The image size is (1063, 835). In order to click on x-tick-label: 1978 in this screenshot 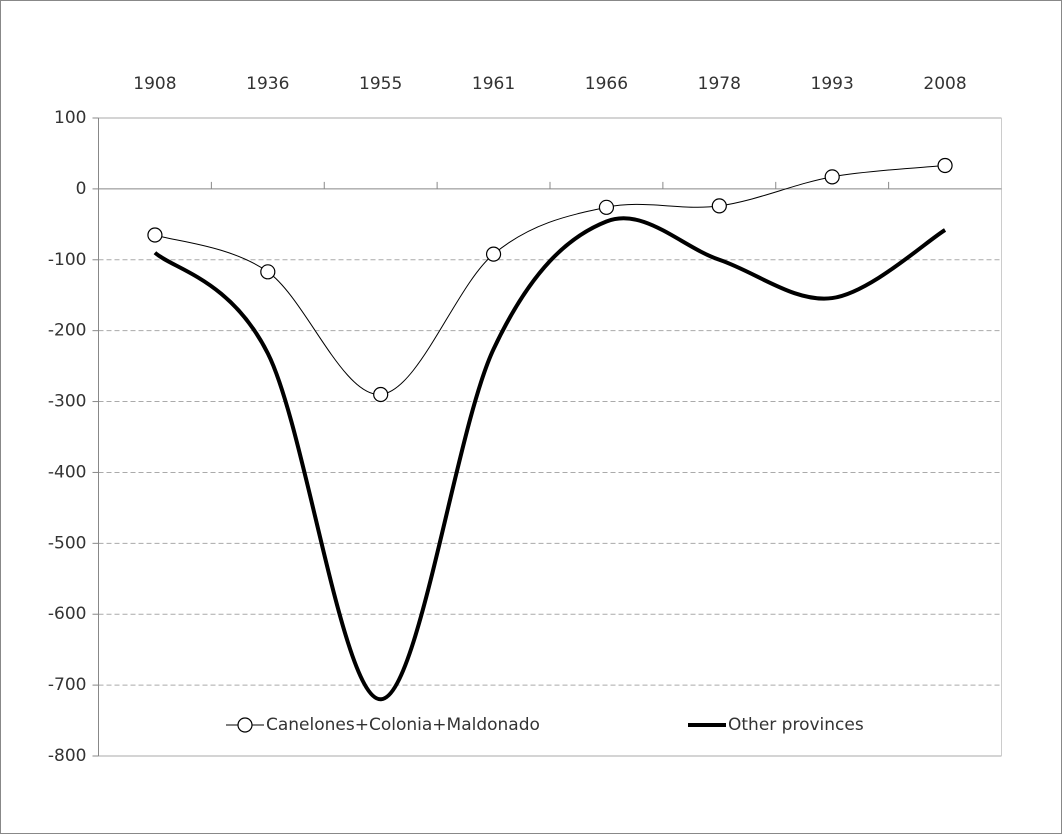, I will do `click(719, 84)`.